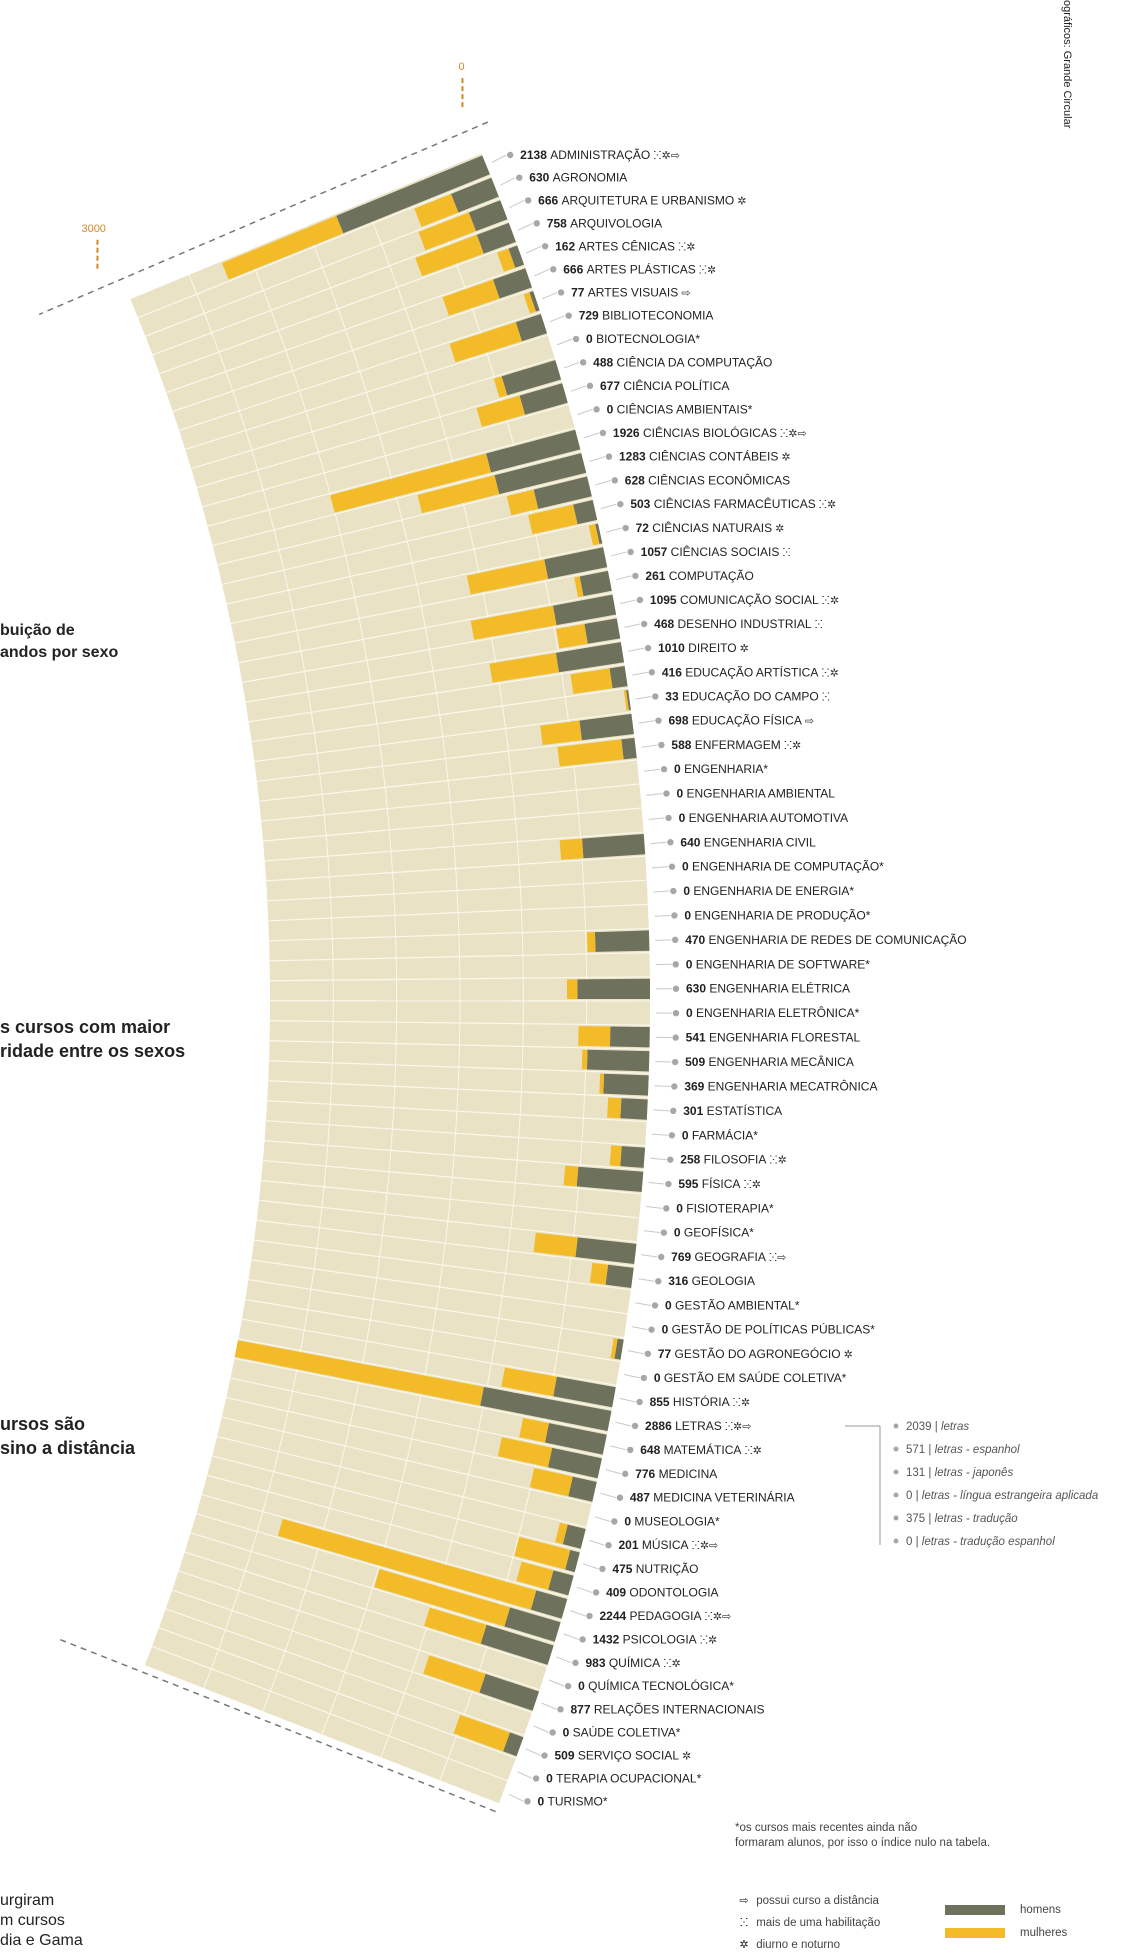  I want to click on course-label: 630 ENGENHARIA ELÉTRICA, so click(768, 988).